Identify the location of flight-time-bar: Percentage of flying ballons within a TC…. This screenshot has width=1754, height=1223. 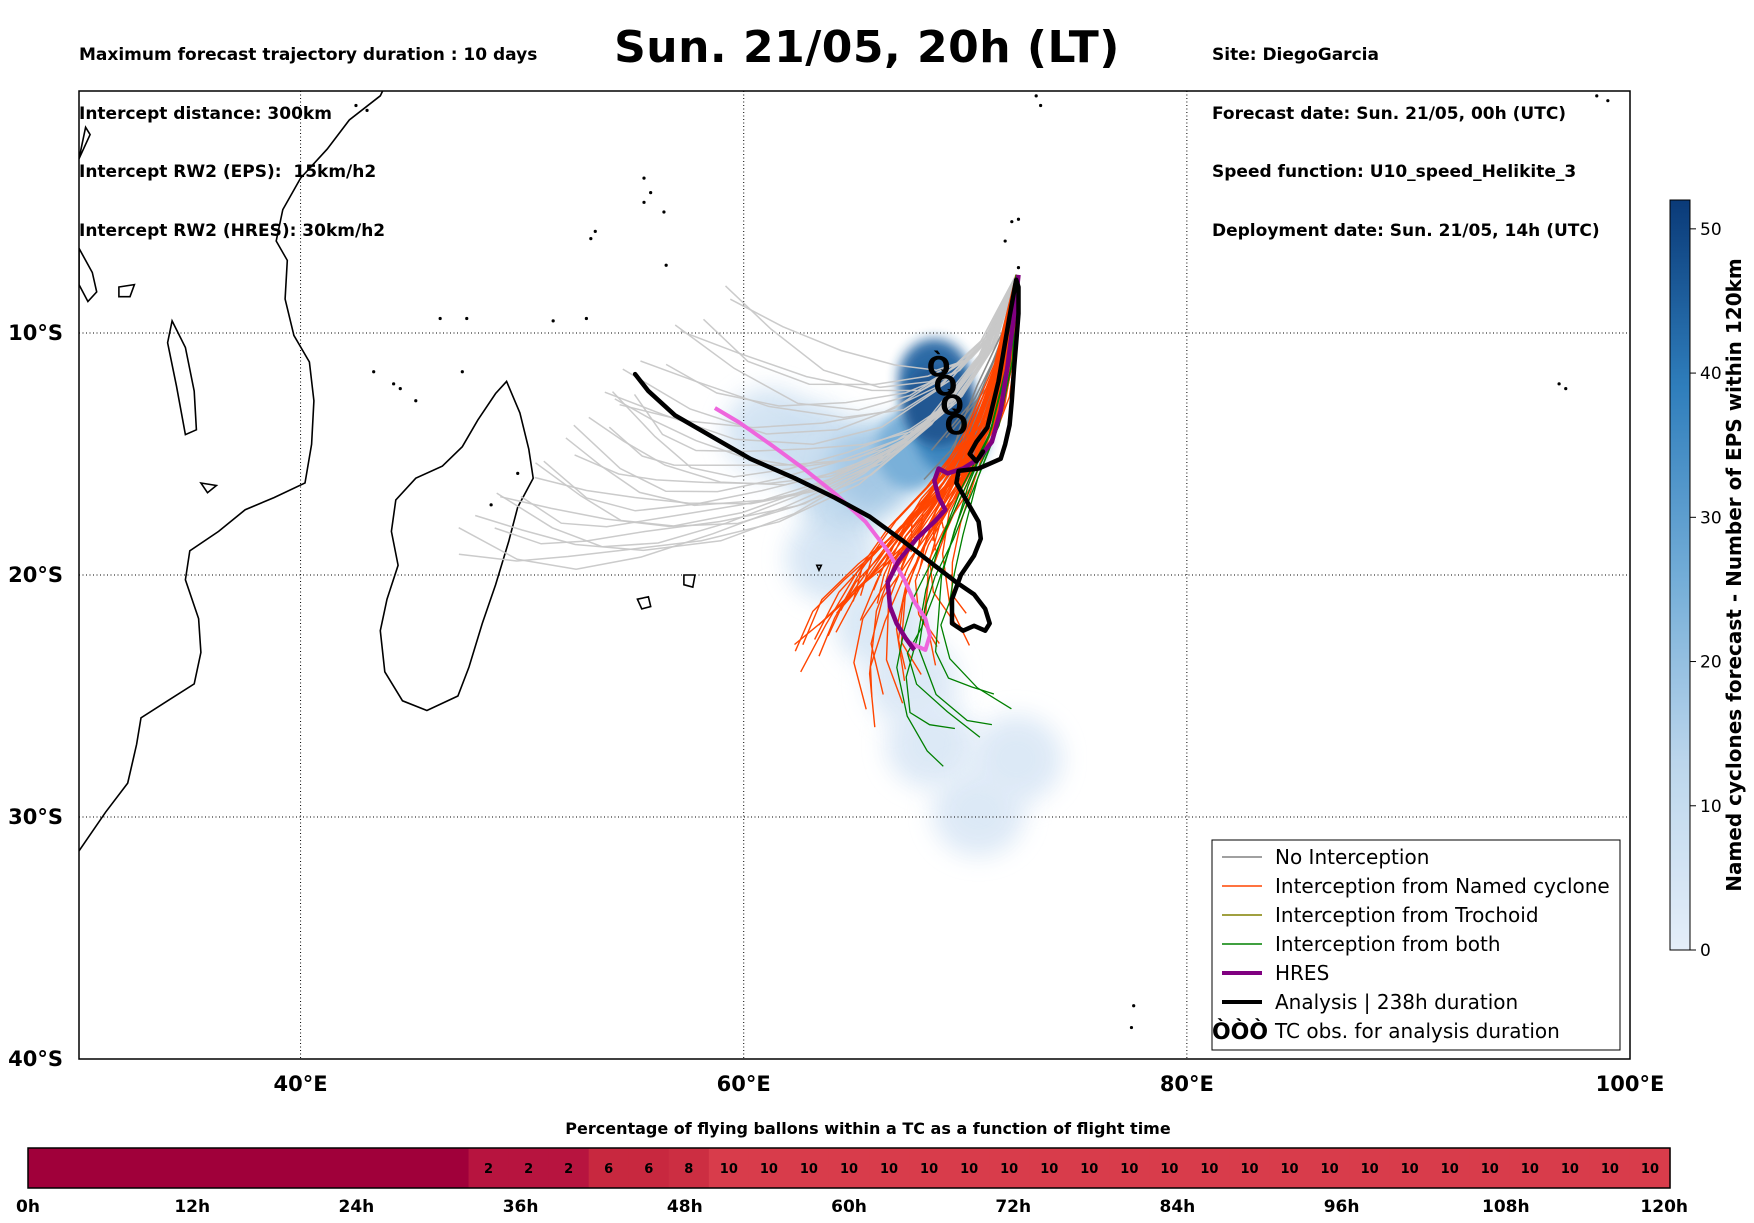
(852, 1168).